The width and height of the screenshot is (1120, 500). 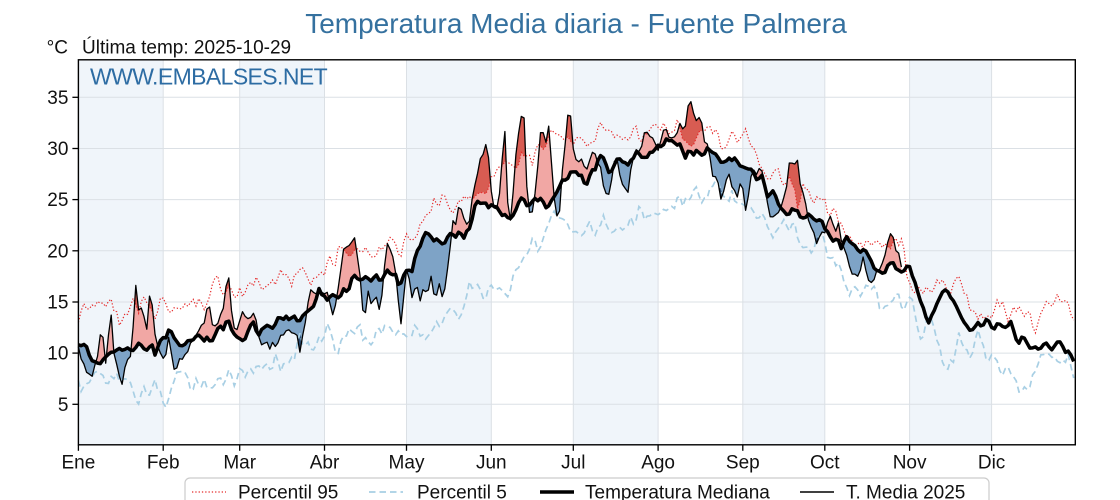 What do you see at coordinates (491, 463) in the screenshot?
I see `svg-text: Jun` at bounding box center [491, 463].